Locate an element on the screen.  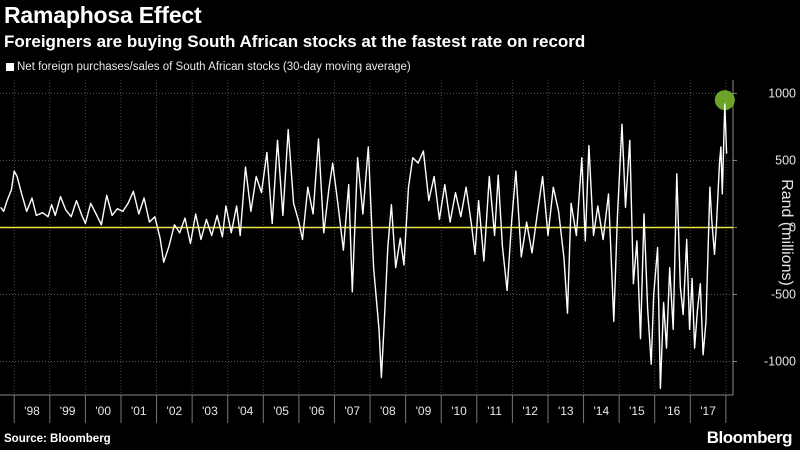
chart-title: Ramaphosa Effect is located at coordinates (103, 15).